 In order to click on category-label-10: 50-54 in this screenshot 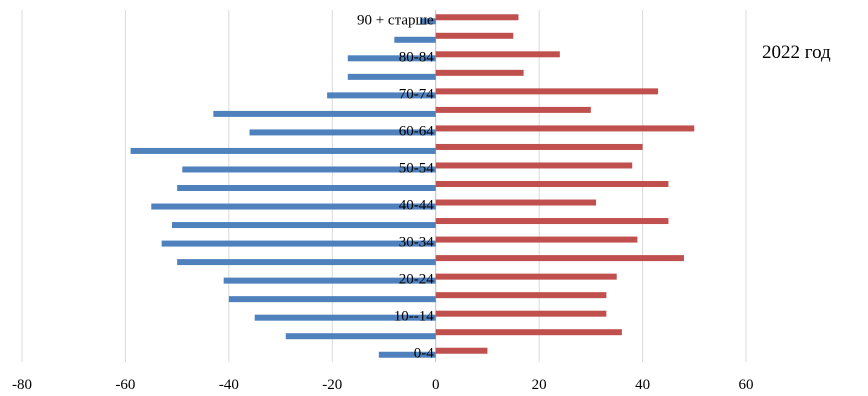, I will do `click(416, 168)`.